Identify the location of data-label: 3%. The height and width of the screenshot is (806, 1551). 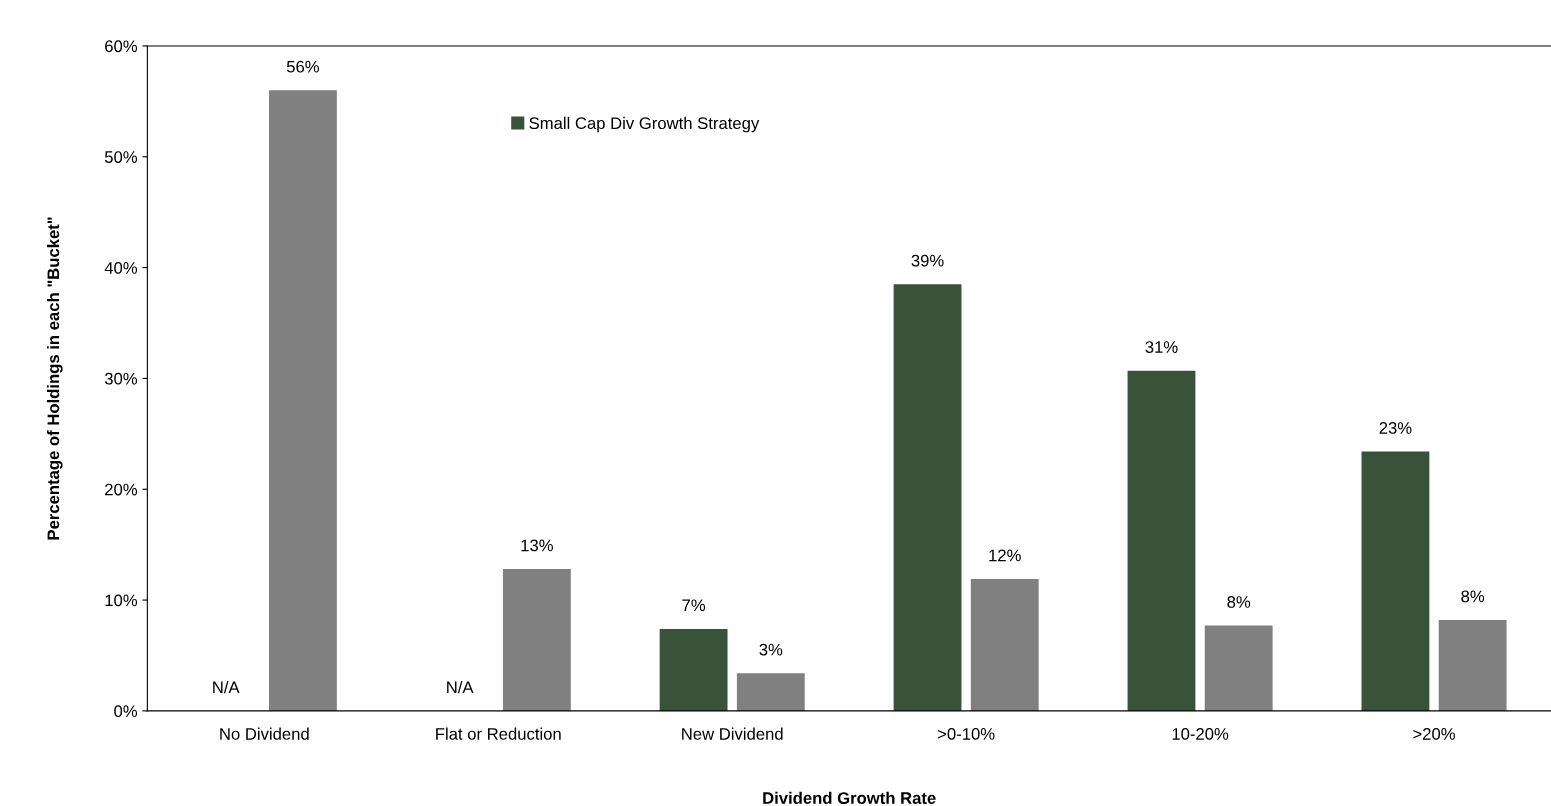
(771, 649).